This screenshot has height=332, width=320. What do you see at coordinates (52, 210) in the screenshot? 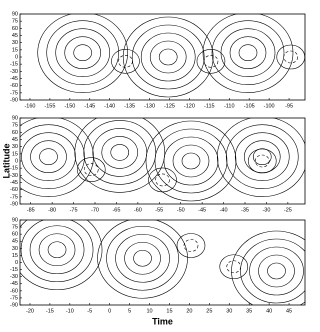
I see `x-tick-label: -80` at bounding box center [52, 210].